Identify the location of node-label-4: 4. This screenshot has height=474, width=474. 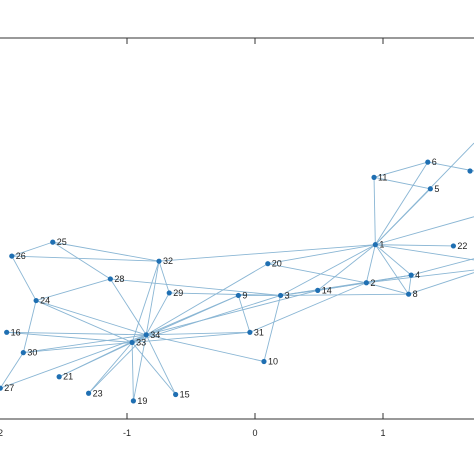
(417, 275).